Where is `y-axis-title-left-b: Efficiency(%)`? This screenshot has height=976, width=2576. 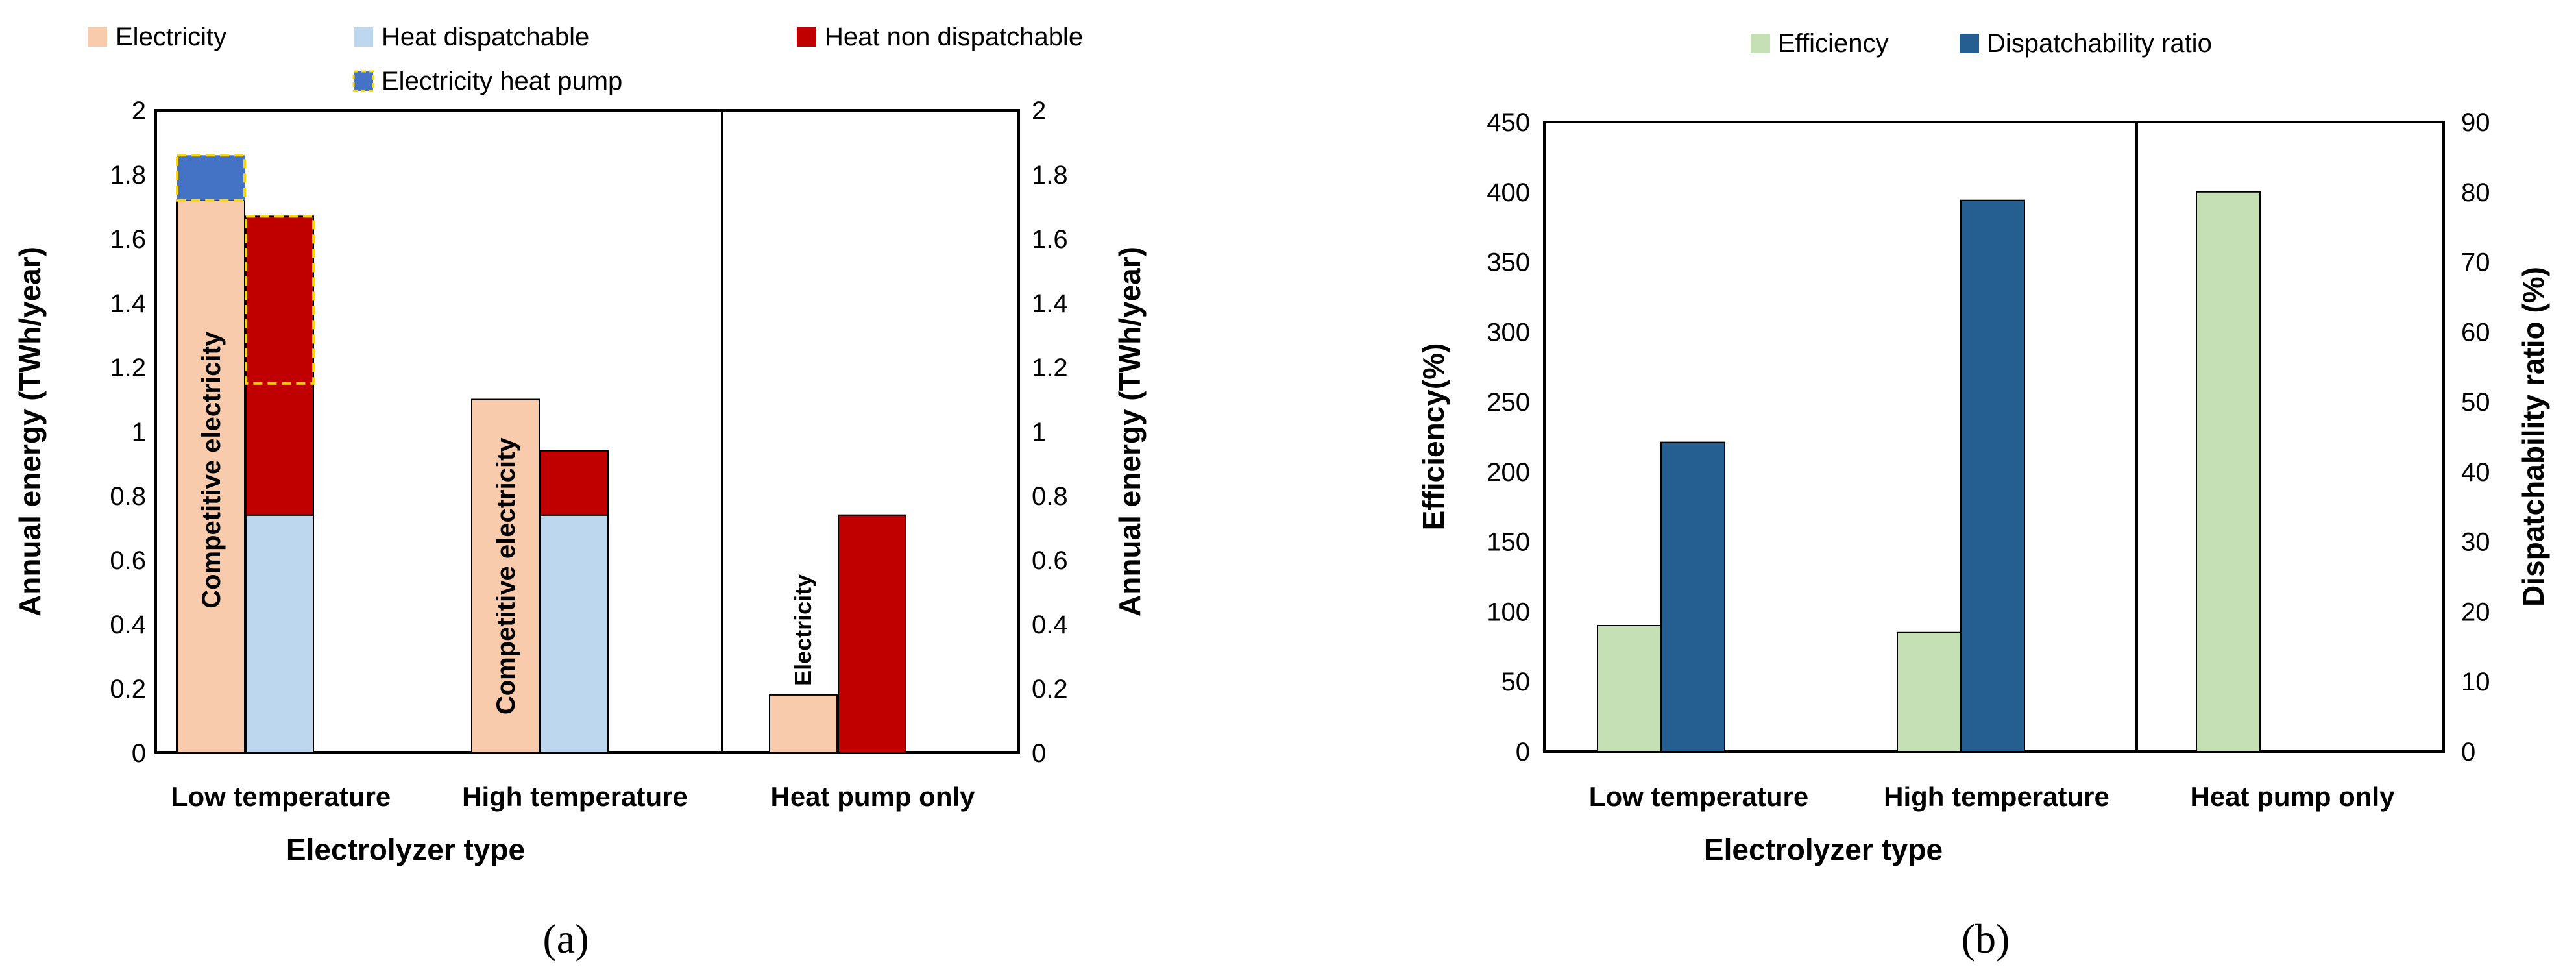 y-axis-title-left-b: Efficiency(%) is located at coordinates (1433, 437).